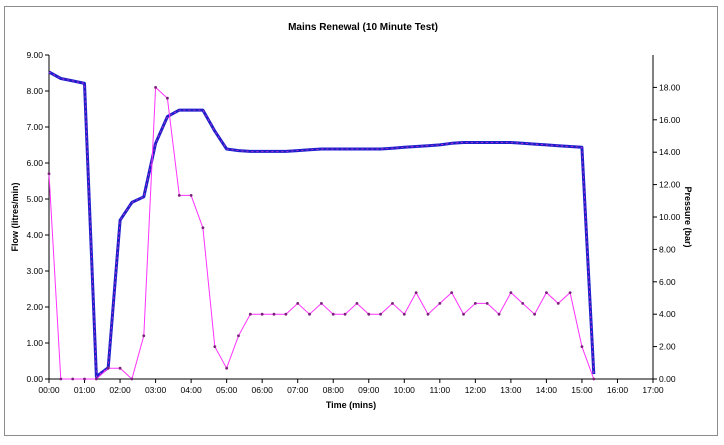 This screenshot has width=724, height=445. What do you see at coordinates (667, 282) in the screenshot?
I see `y-right-tick-label: 6.00` at bounding box center [667, 282].